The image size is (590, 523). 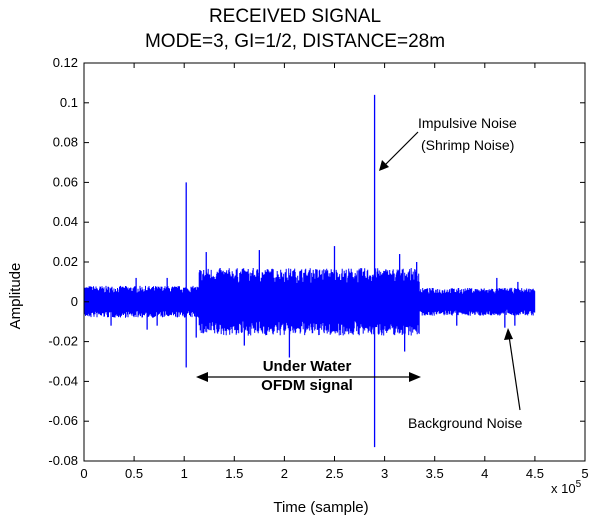 What do you see at coordinates (579, 484) in the screenshot?
I see `x-axis-multiplier-exponent: 5` at bounding box center [579, 484].